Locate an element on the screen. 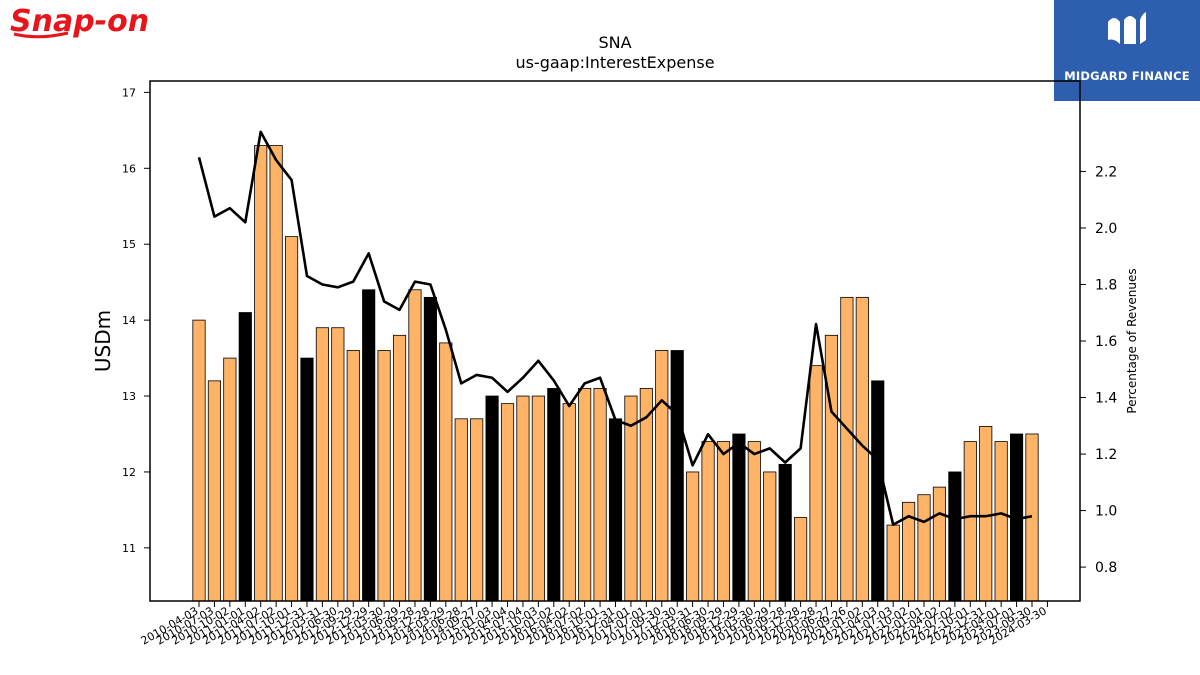  y2-tick-label: 0.8 is located at coordinates (1106, 568).